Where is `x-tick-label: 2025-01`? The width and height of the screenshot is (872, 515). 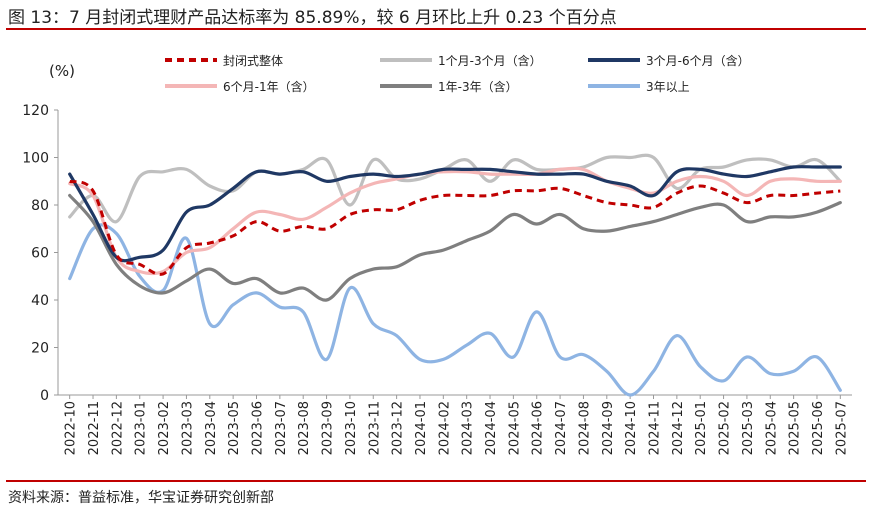
x-tick-label: 2025-01 is located at coordinates (701, 428).